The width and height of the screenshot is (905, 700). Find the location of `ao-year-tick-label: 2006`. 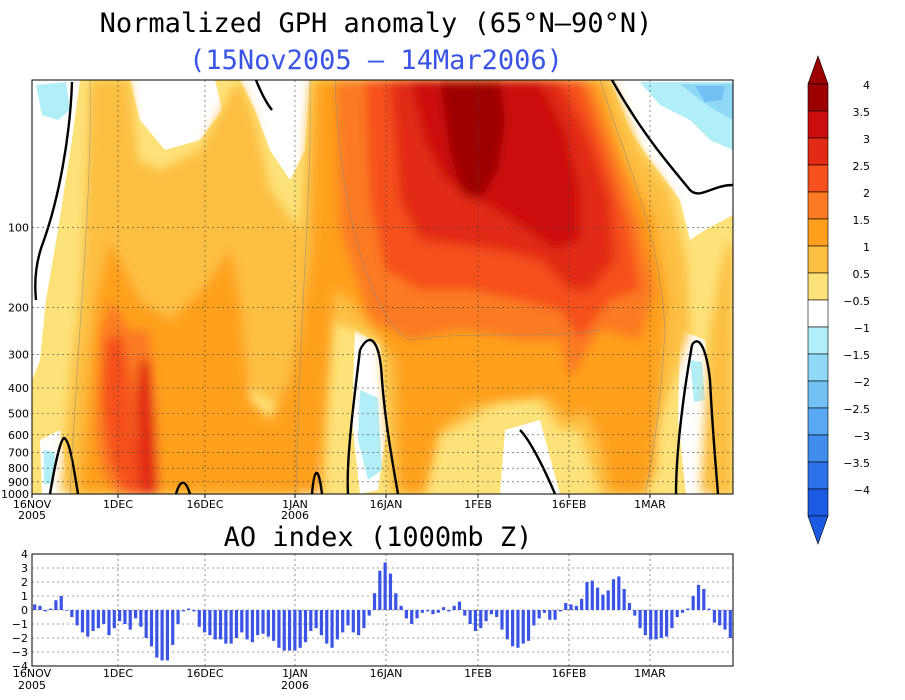

ao-year-tick-label: 2006 is located at coordinates (295, 685).